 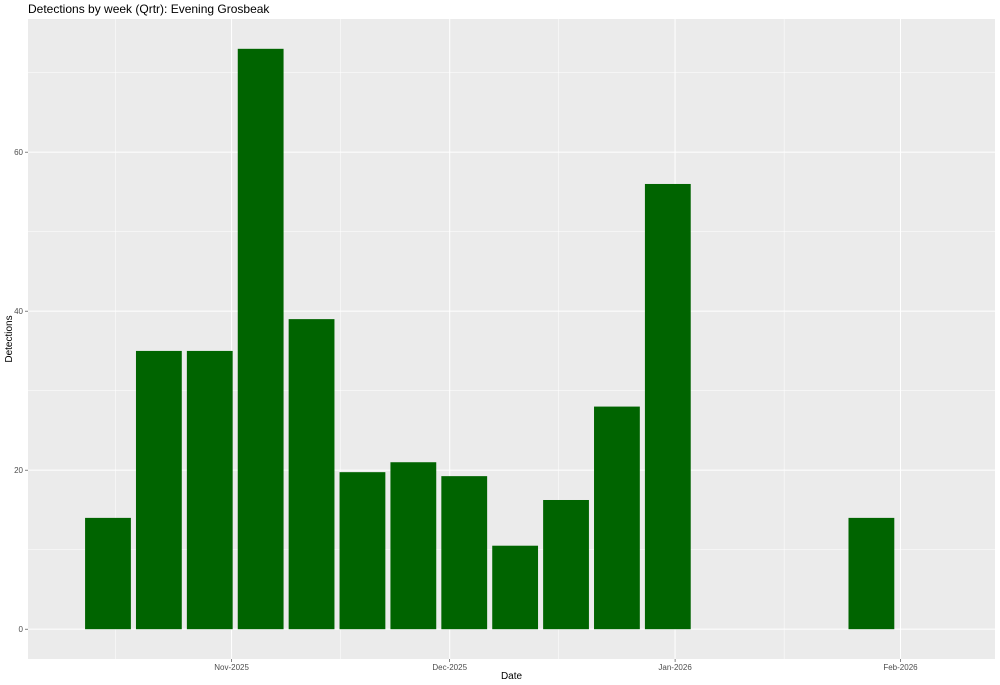 I want to click on y-tick-label: 20, so click(x=18, y=470).